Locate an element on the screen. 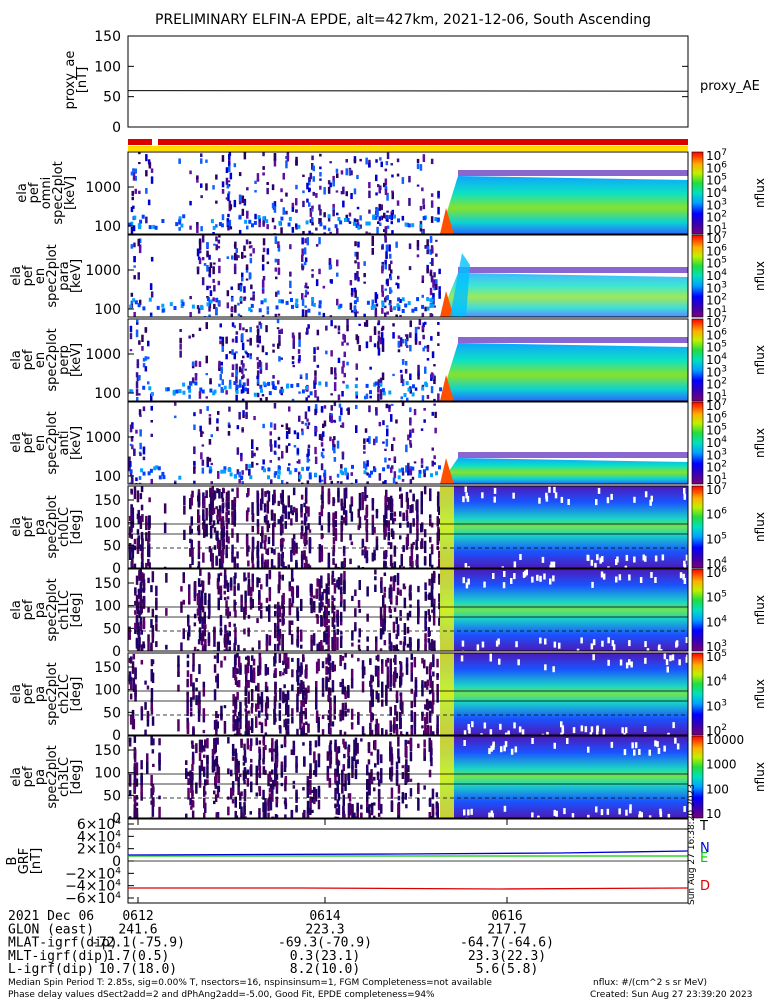 Image resolution: width=775 pixels, height=1000 pixels. bgrf-ytick-label: −6×104 is located at coordinates (93, 899).